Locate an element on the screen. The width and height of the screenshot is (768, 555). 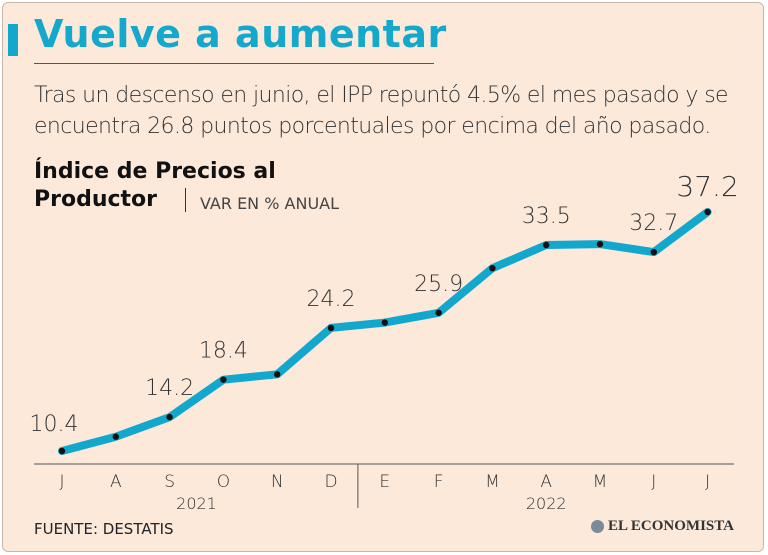
data-label-9: 33.5 is located at coordinates (546, 216).